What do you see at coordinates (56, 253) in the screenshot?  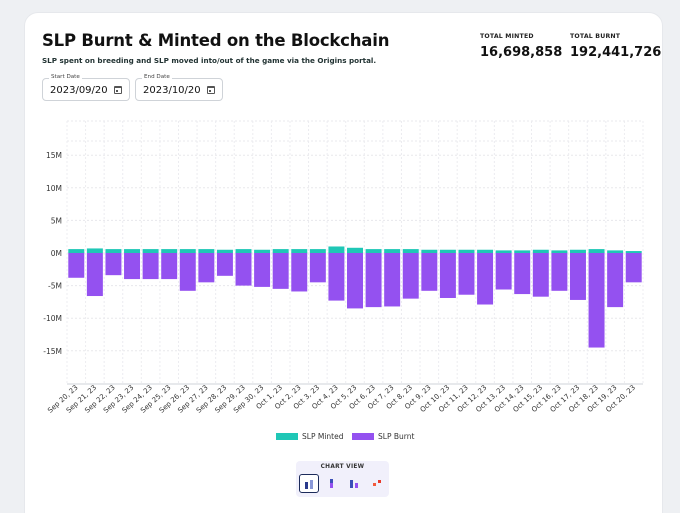 I see `y-tick-label: 0M` at bounding box center [56, 253].